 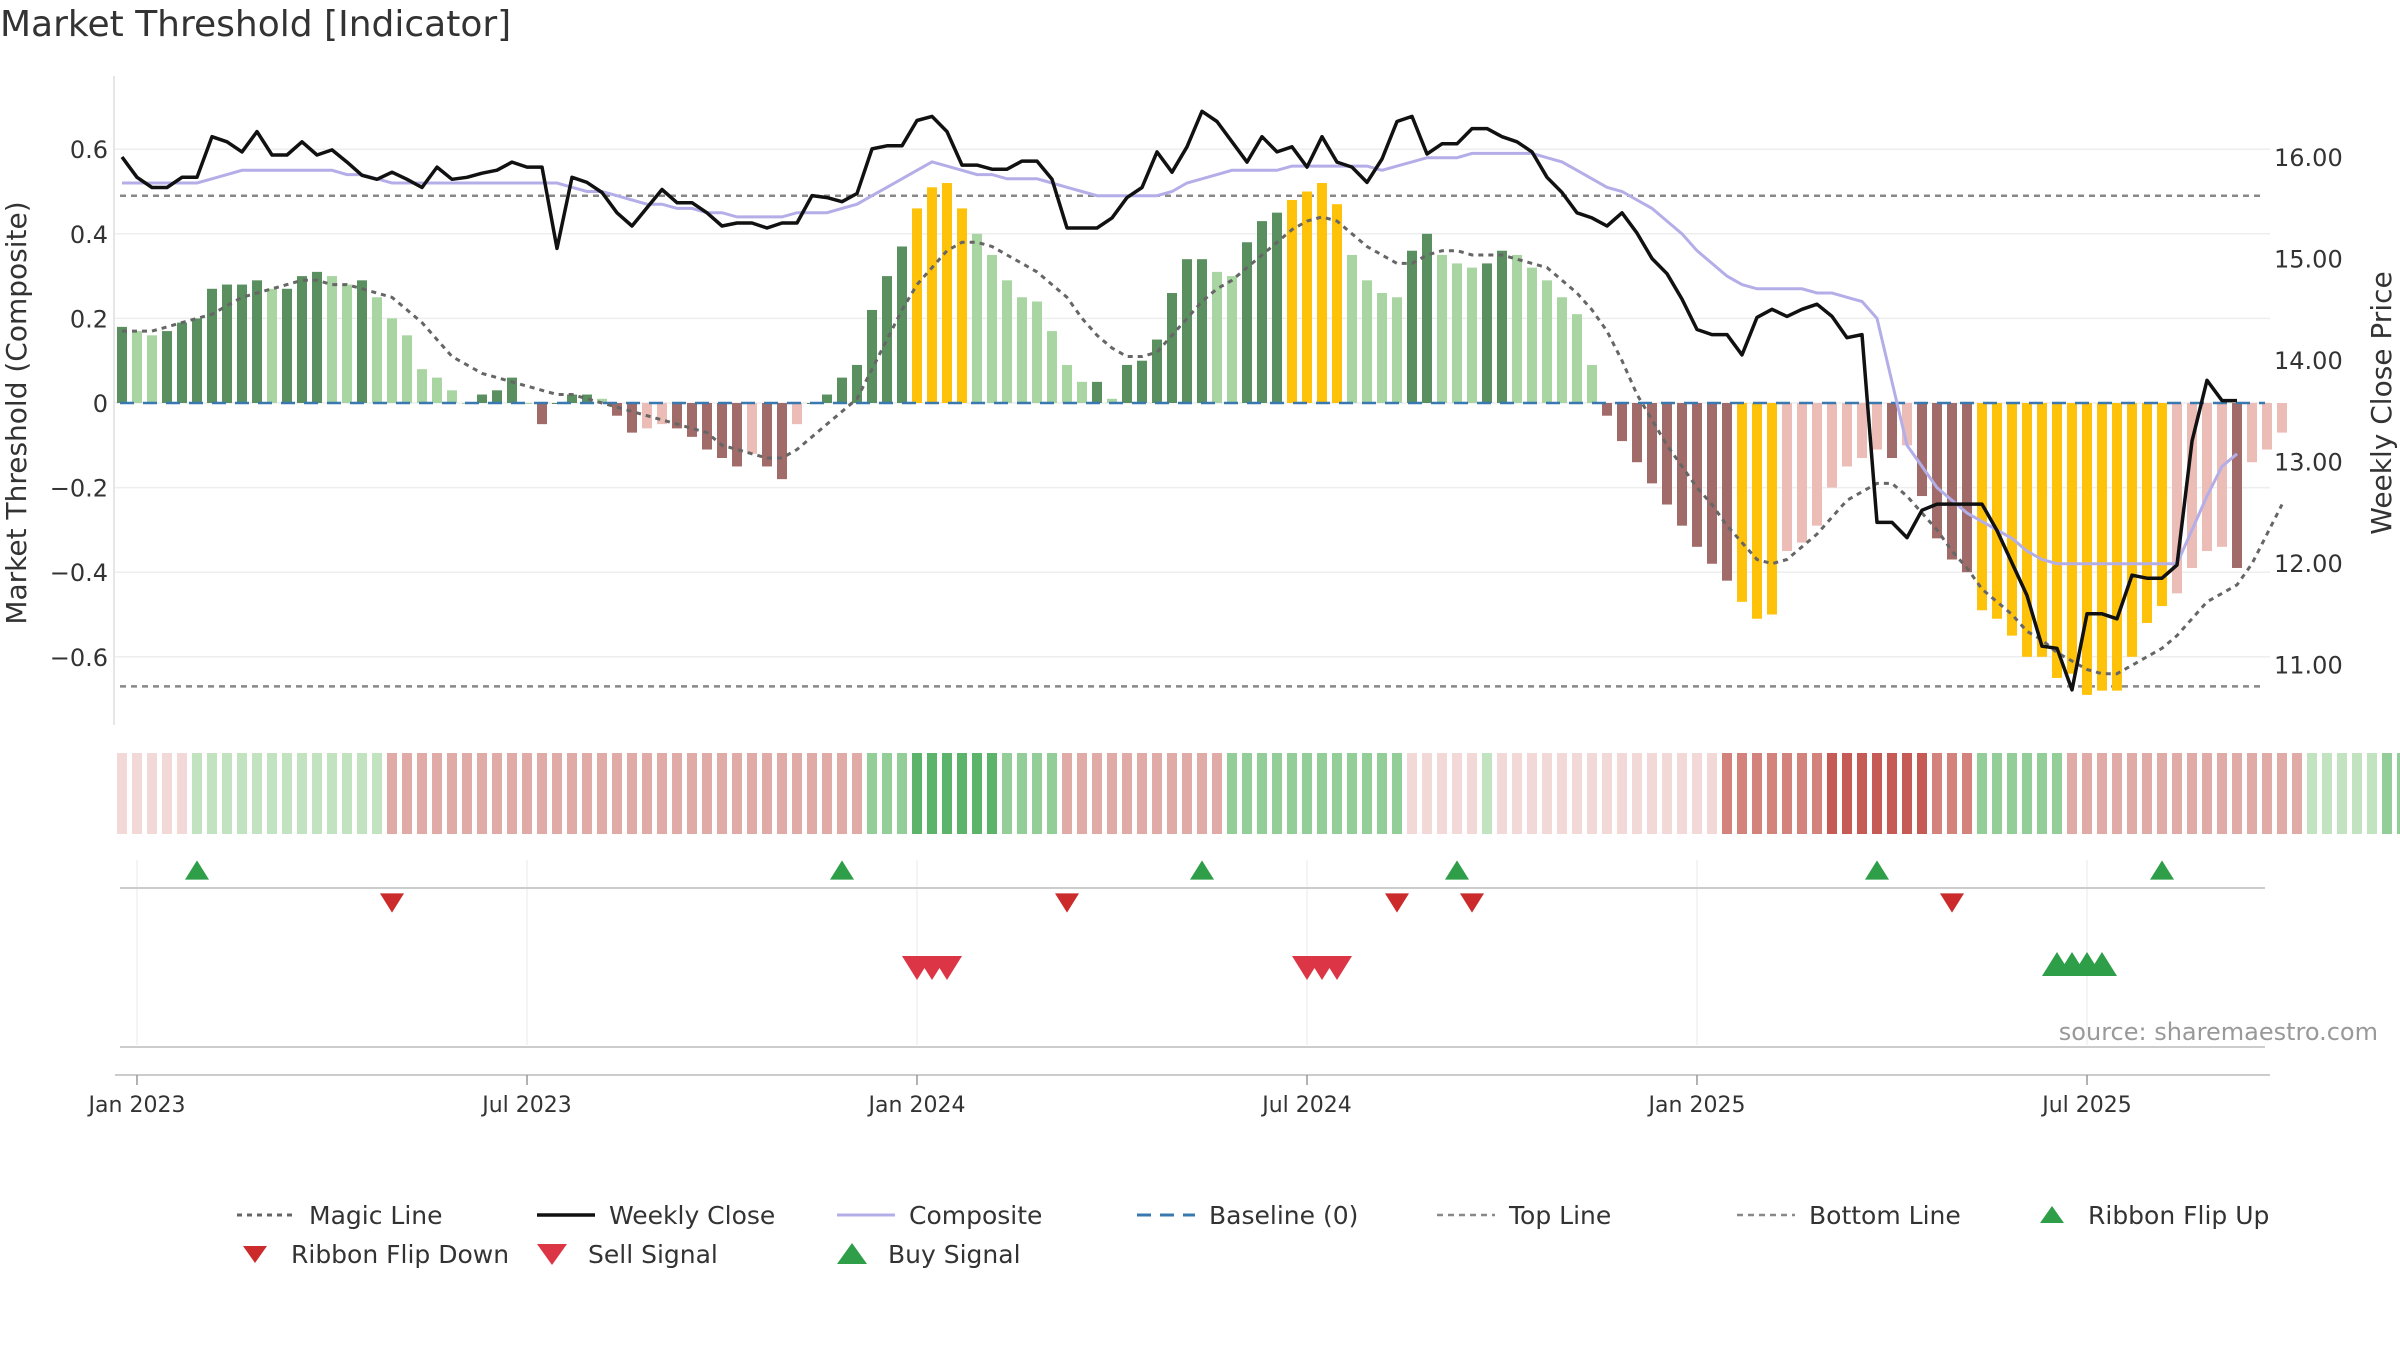 What do you see at coordinates (1306, 1105) in the screenshot?
I see `x-tick-label: Jul 2024` at bounding box center [1306, 1105].